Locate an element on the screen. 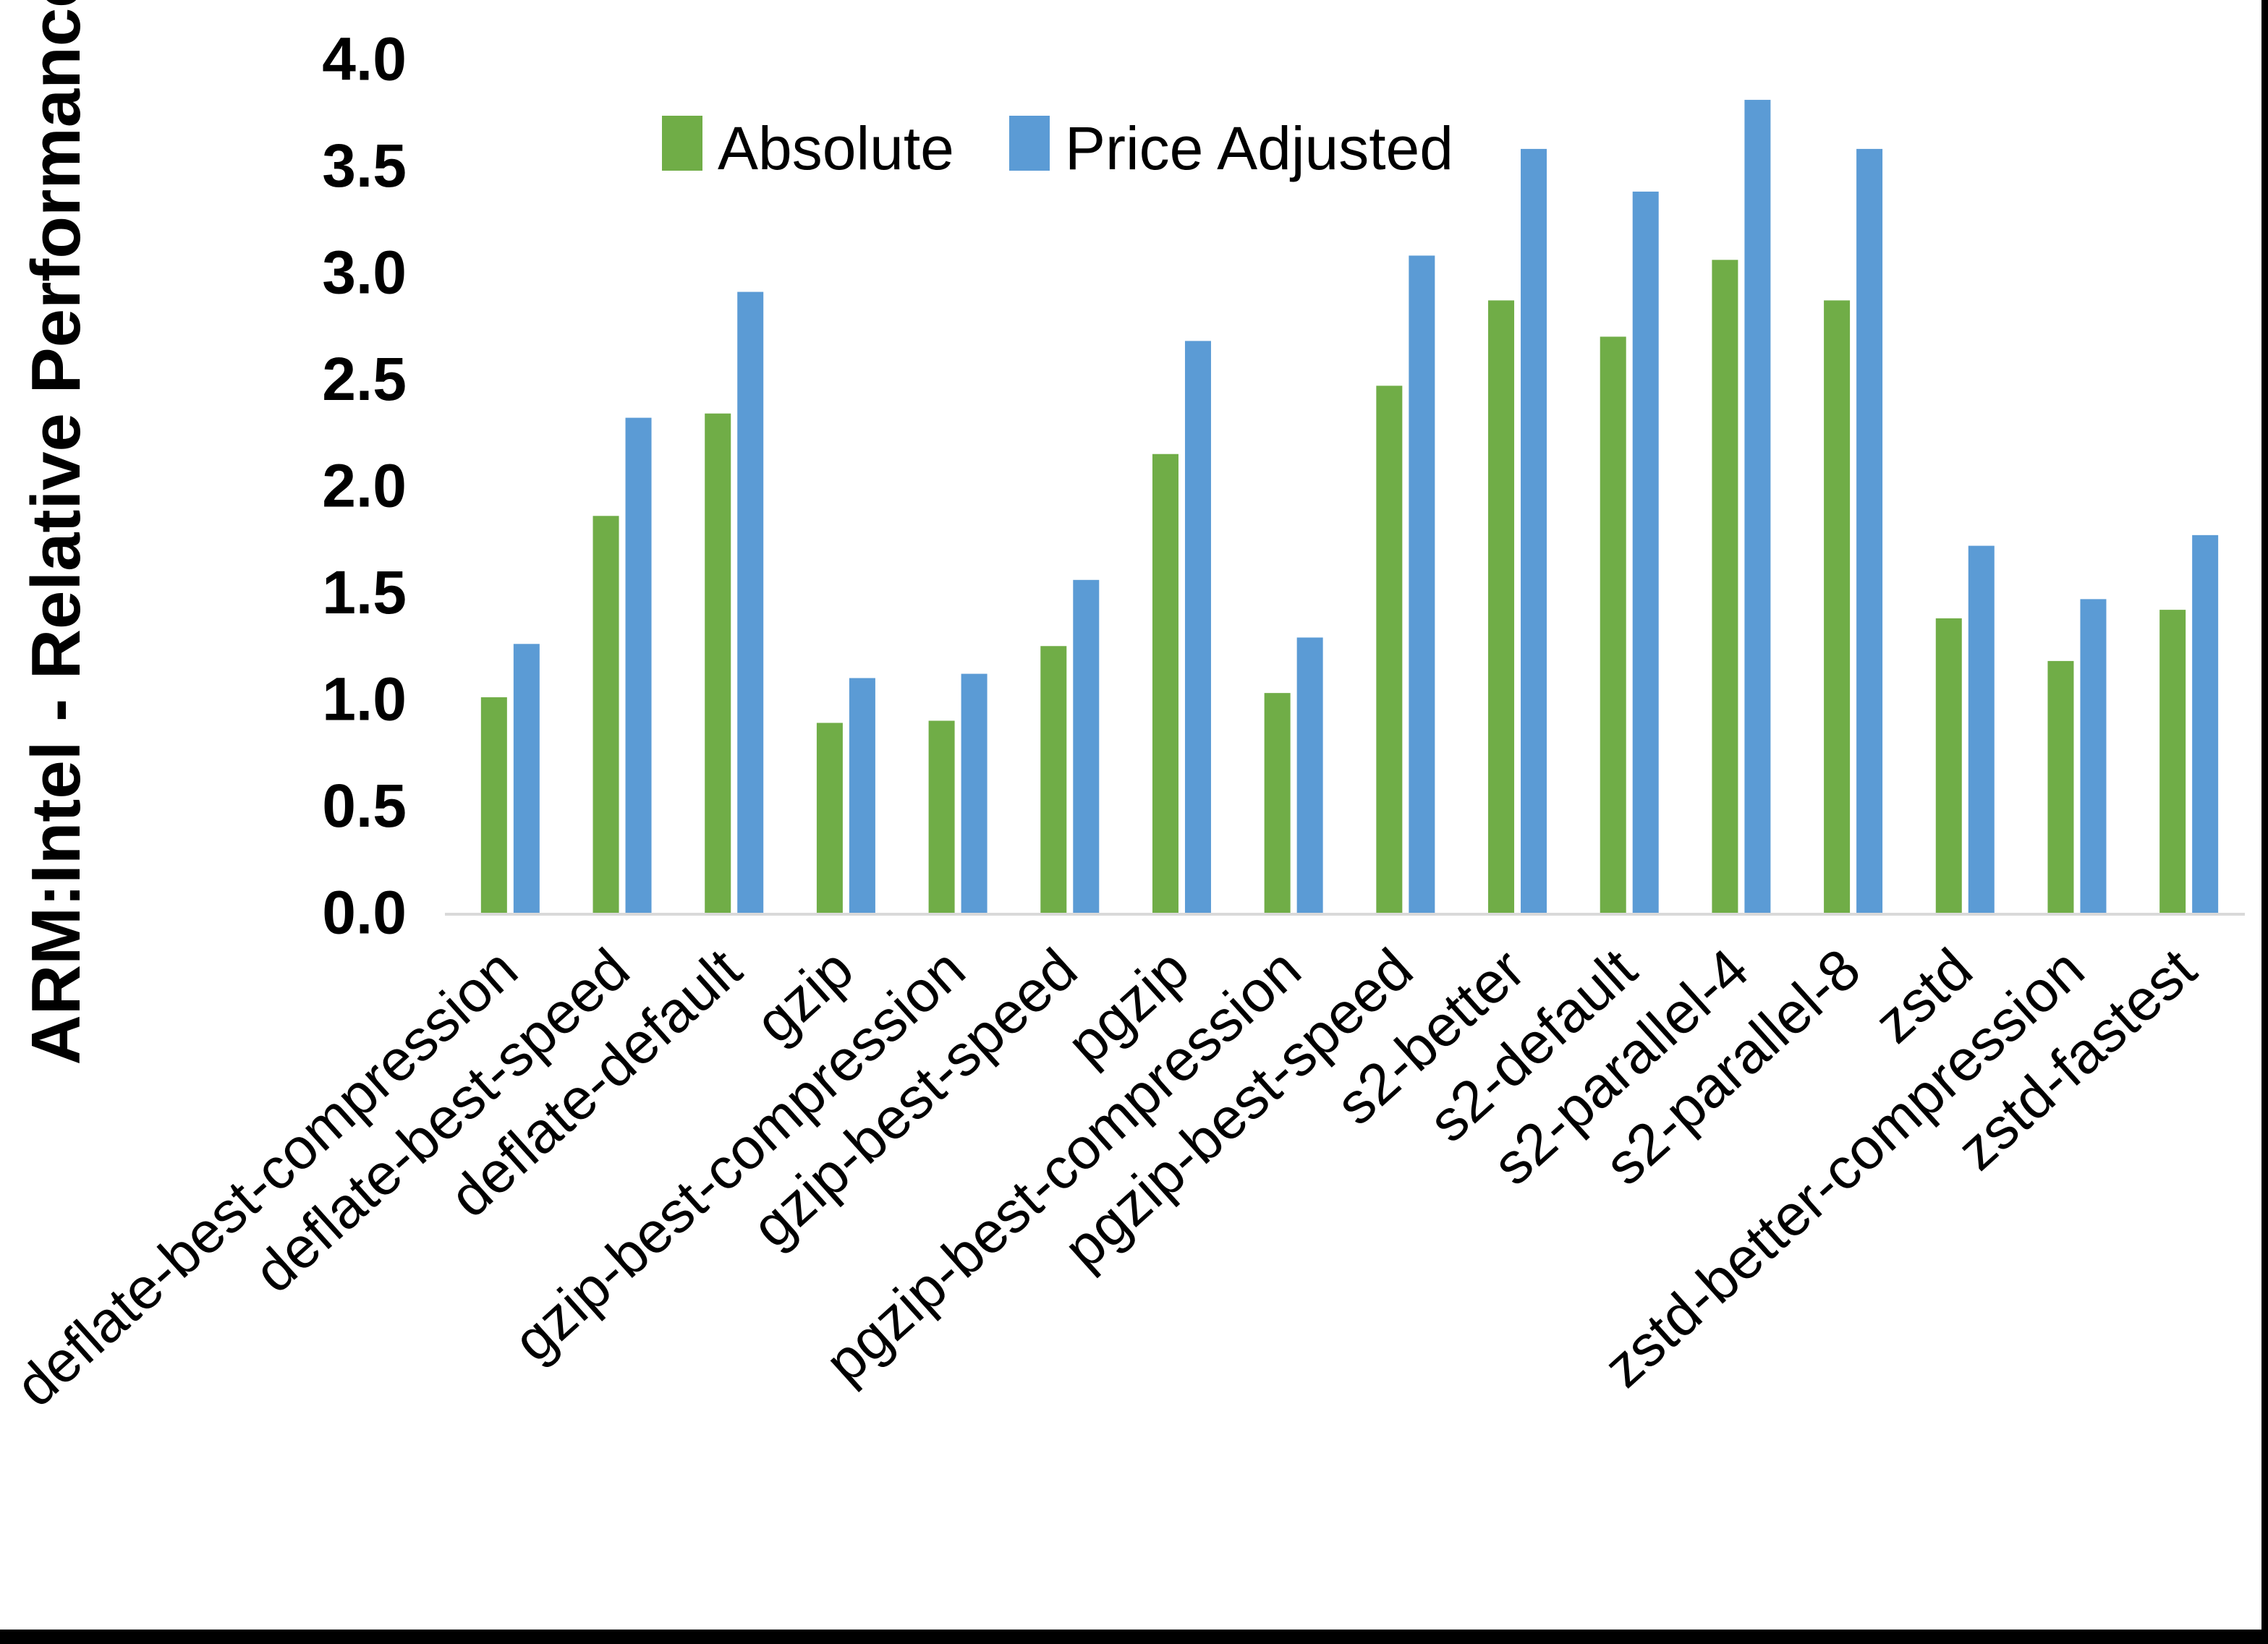  bar-price-adjusted-s2-default is located at coordinates (1645, 552).